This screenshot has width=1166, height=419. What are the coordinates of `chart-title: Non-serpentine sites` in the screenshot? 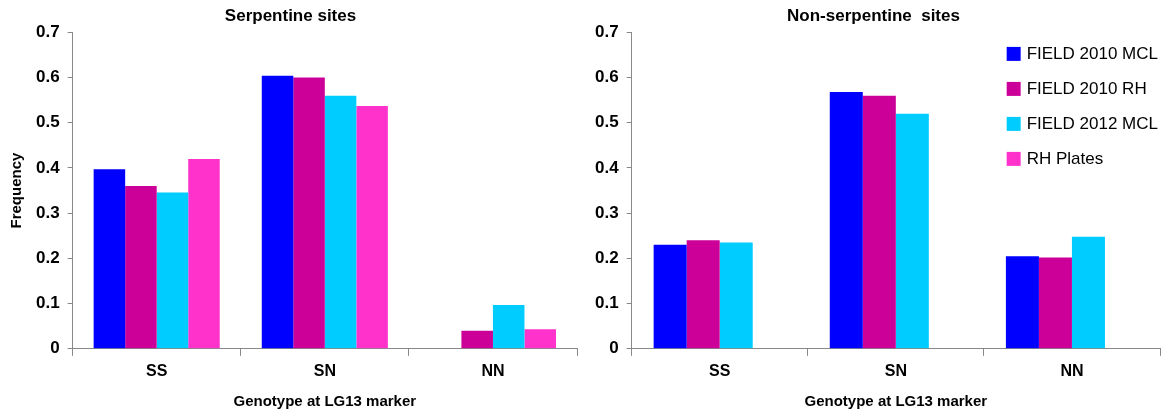 It's located at (873, 15).